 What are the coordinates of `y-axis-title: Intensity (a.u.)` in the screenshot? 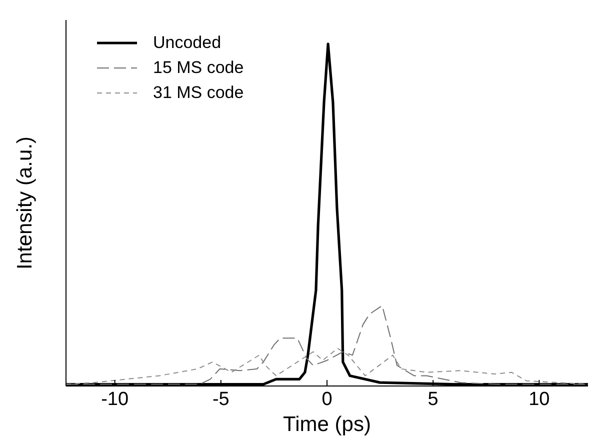 It's located at (24, 203).